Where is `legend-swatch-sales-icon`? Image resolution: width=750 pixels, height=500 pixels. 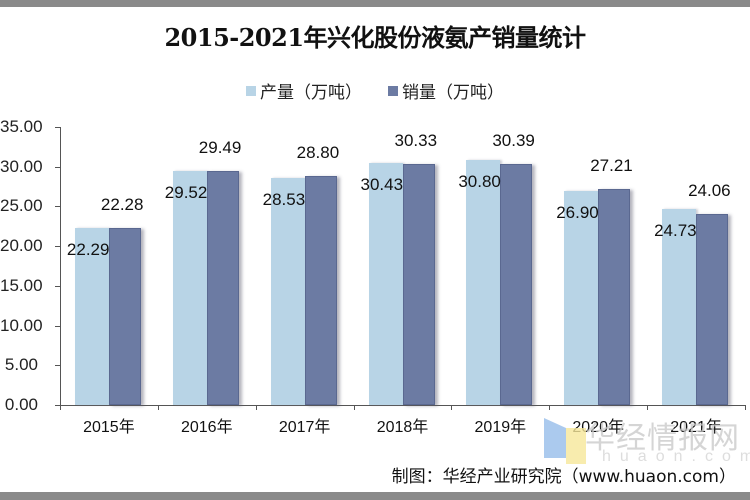 legend-swatch-sales-icon is located at coordinates (393, 90).